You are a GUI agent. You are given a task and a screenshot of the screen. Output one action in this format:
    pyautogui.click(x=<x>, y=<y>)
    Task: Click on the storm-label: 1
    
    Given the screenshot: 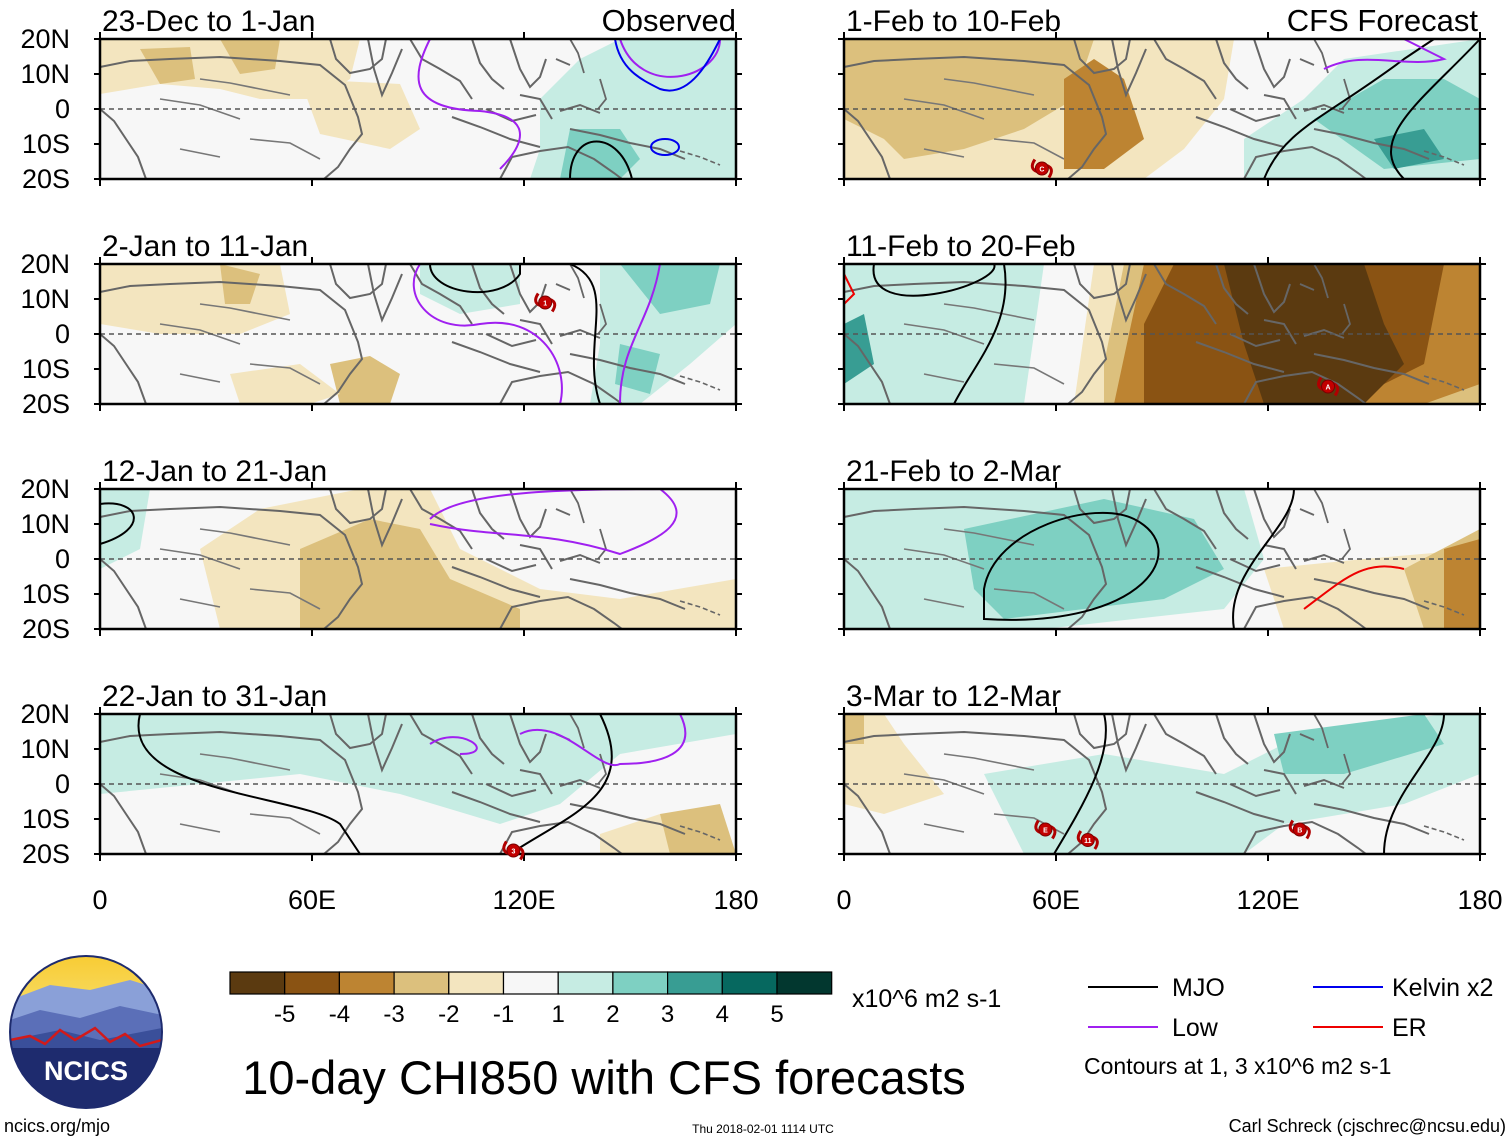 What is the action you would take?
    pyautogui.click(x=545, y=304)
    